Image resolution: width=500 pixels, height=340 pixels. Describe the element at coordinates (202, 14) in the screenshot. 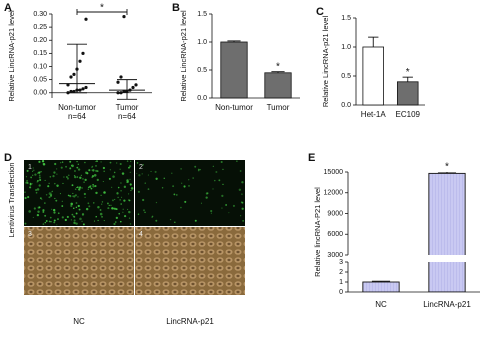

I see `y-tick-label: 1.5` at that location.